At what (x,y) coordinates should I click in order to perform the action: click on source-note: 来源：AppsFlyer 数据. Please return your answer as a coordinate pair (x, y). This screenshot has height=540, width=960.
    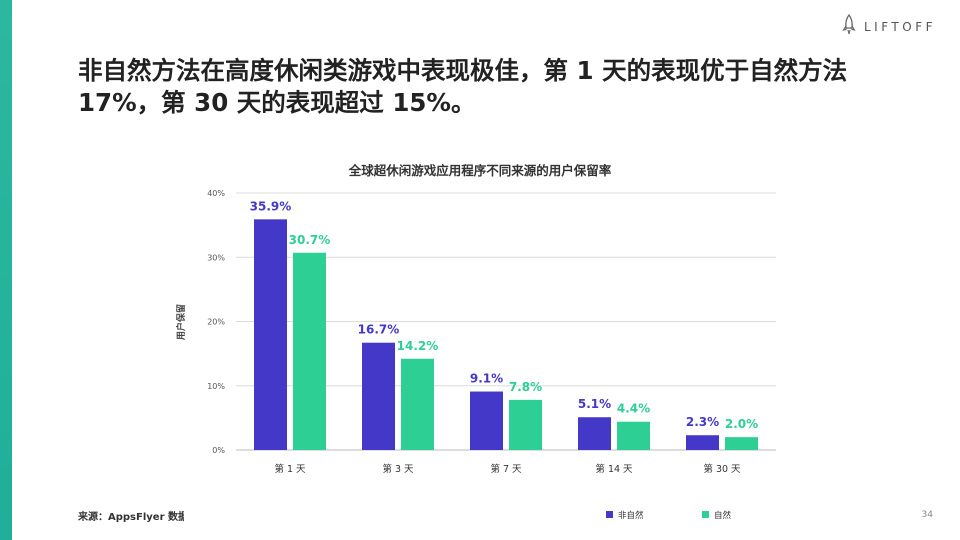
    Looking at the image, I should click on (131, 517).